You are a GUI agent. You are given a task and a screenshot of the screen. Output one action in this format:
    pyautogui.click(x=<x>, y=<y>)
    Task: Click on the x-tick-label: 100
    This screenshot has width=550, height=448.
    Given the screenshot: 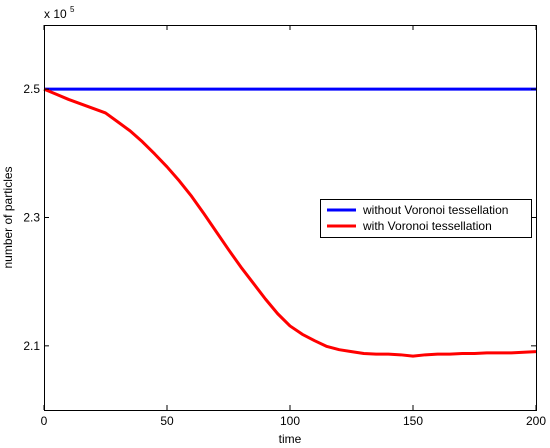 What is the action you would take?
    pyautogui.click(x=290, y=421)
    